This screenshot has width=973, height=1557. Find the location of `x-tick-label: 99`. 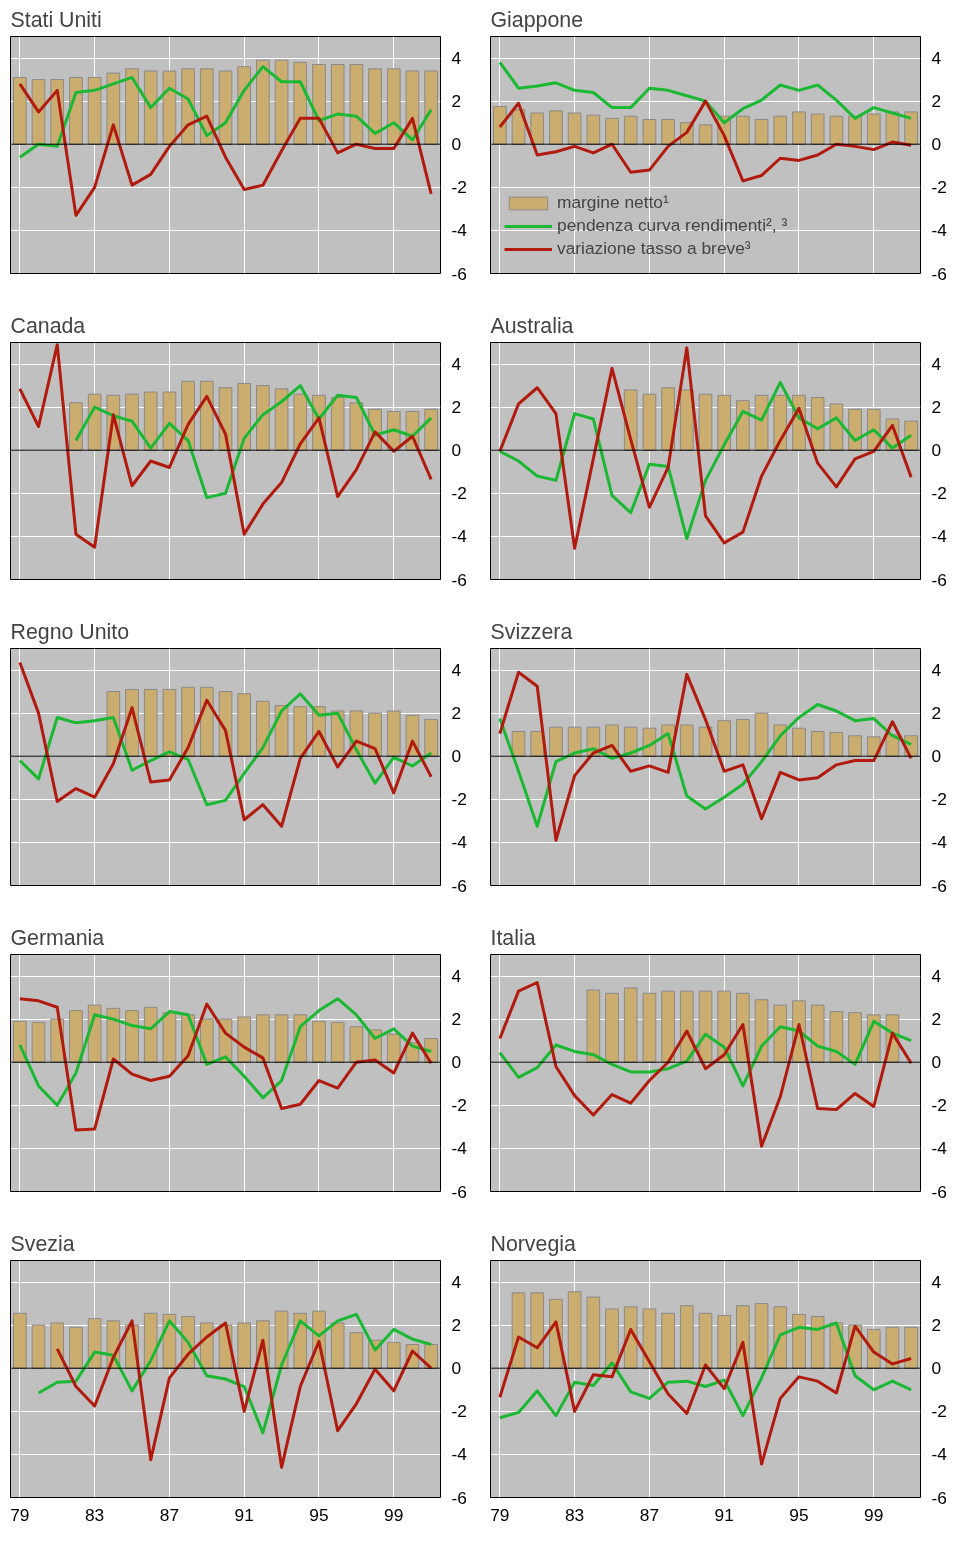

x-tick-label: 99 is located at coordinates (394, 1514).